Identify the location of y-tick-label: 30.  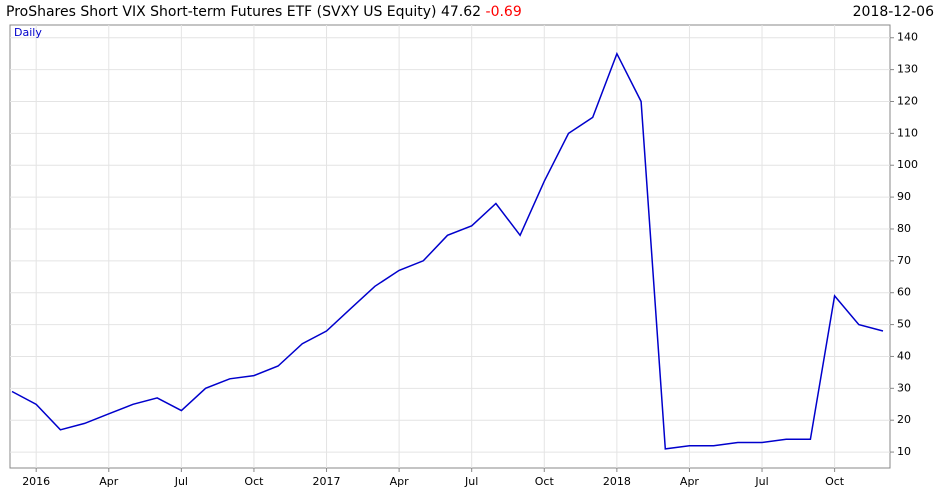
(904, 387).